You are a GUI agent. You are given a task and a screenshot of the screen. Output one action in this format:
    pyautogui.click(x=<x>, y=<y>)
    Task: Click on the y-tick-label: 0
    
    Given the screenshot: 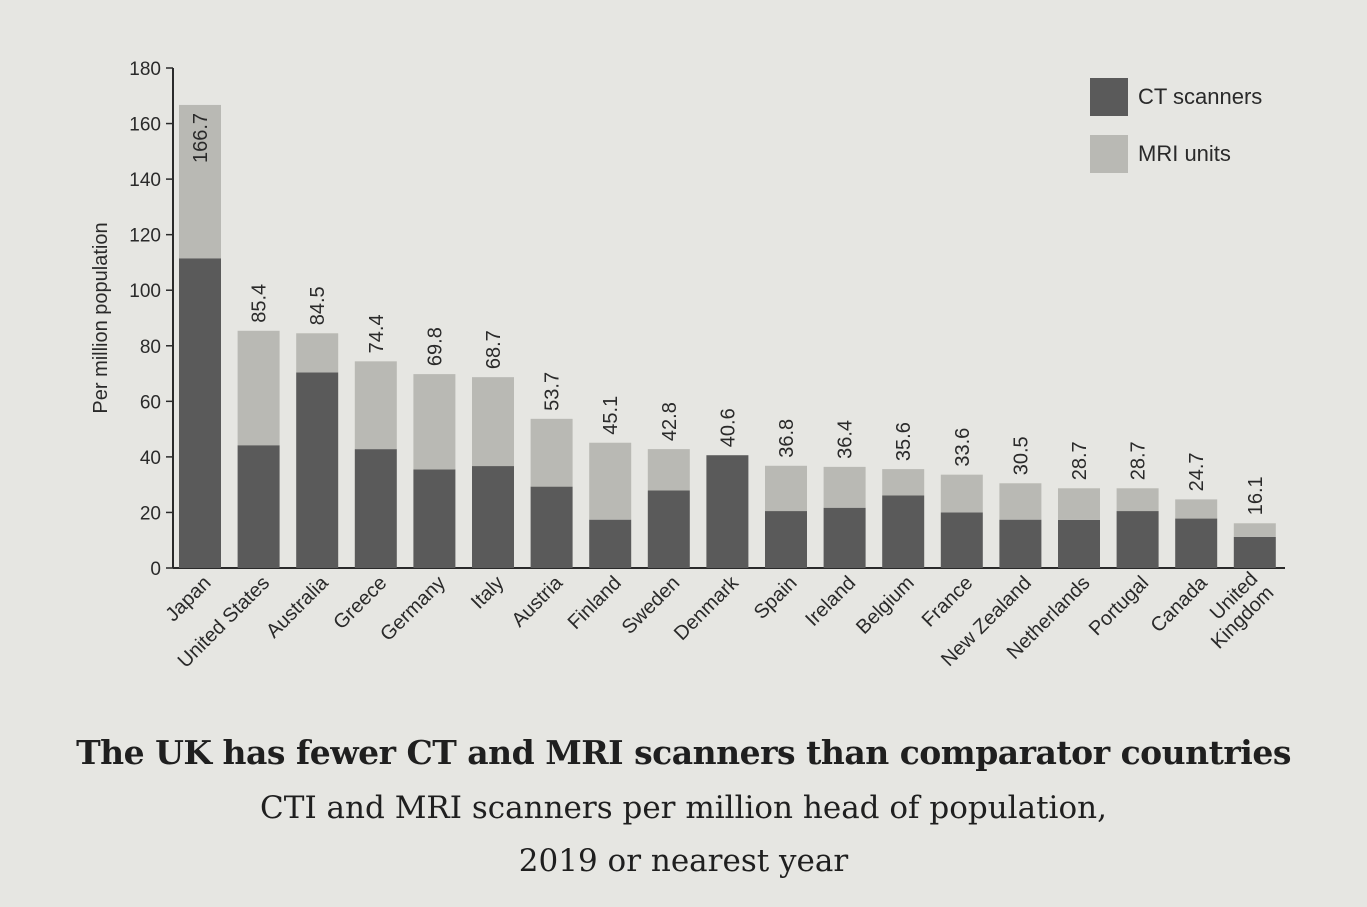 What is the action you would take?
    pyautogui.click(x=155, y=569)
    